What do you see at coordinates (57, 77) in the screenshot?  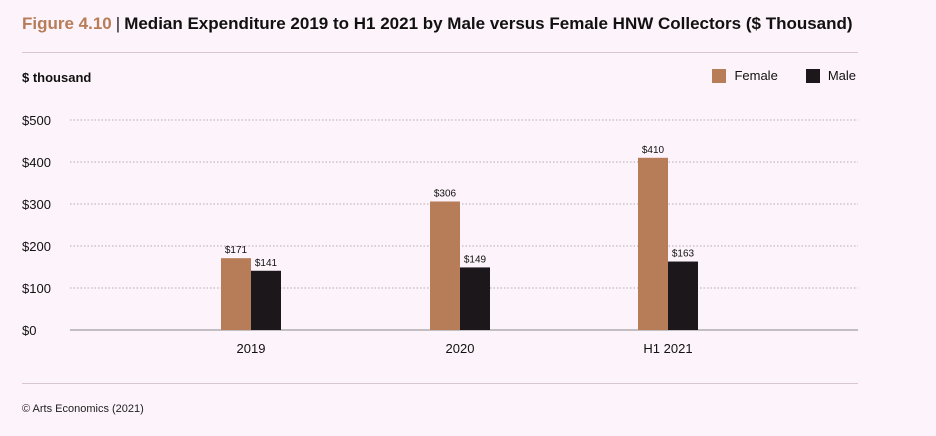 I see `y-axis-label: $ thousand` at bounding box center [57, 77].